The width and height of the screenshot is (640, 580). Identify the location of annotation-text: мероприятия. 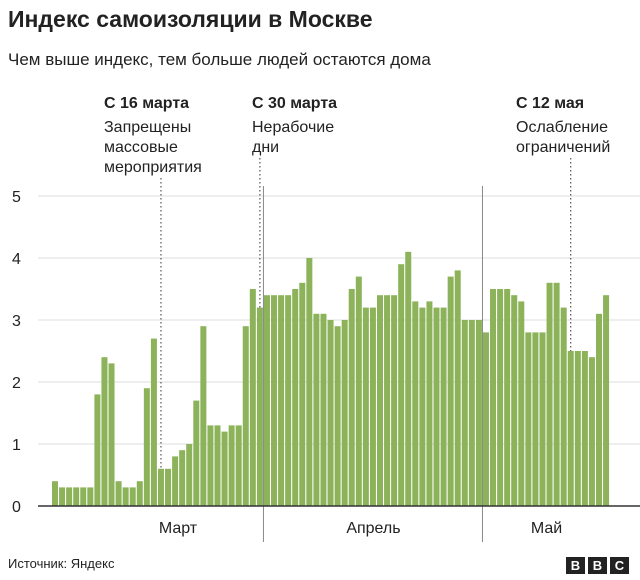
(153, 167).